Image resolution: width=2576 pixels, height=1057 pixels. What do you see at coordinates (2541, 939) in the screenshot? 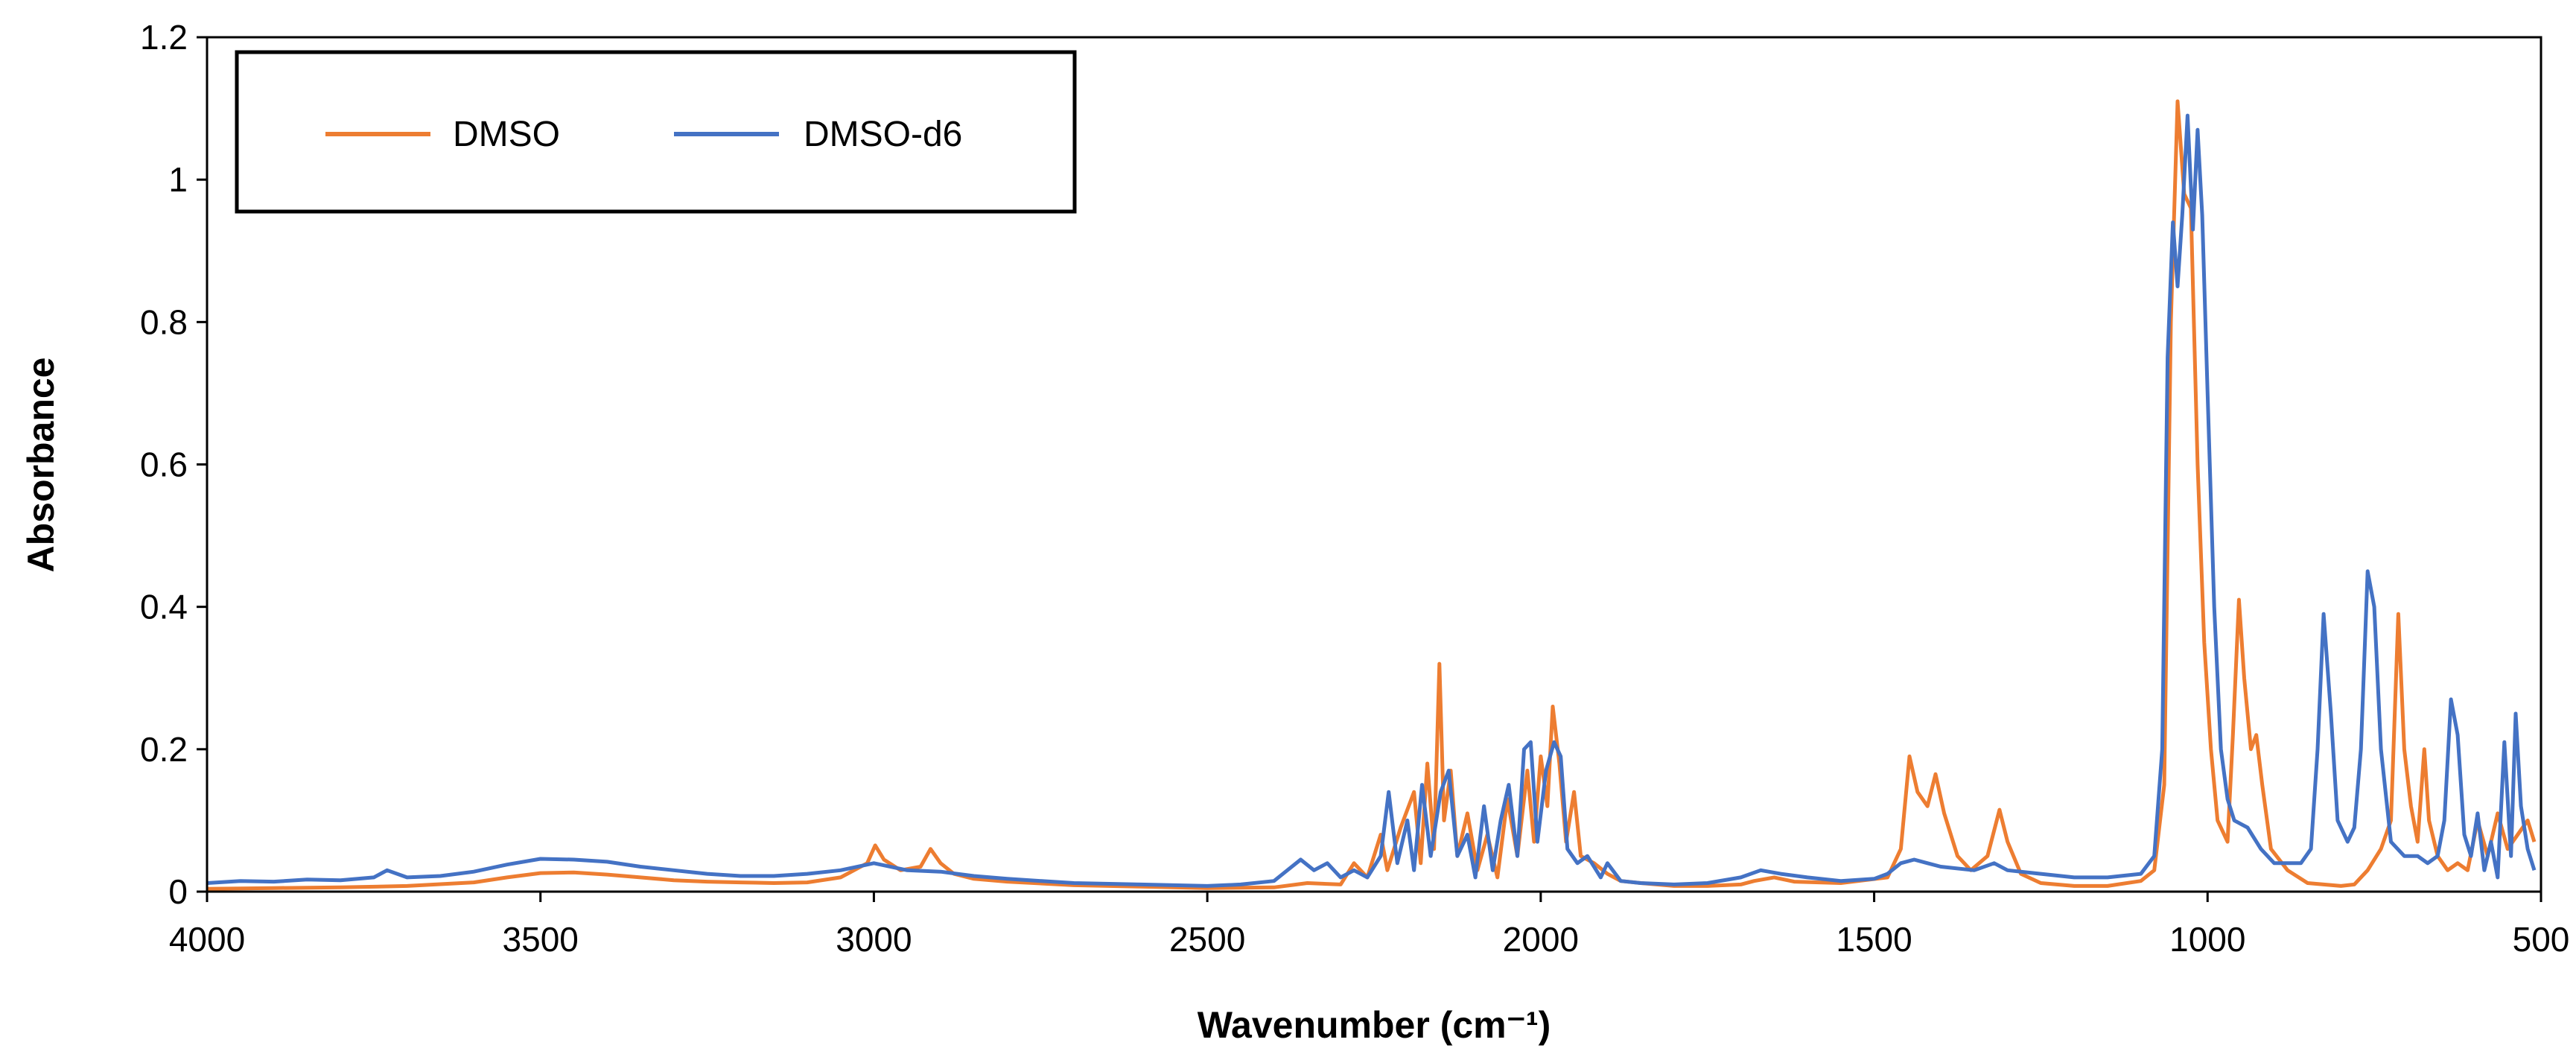
I see `x-tick-label: 500` at bounding box center [2541, 939].